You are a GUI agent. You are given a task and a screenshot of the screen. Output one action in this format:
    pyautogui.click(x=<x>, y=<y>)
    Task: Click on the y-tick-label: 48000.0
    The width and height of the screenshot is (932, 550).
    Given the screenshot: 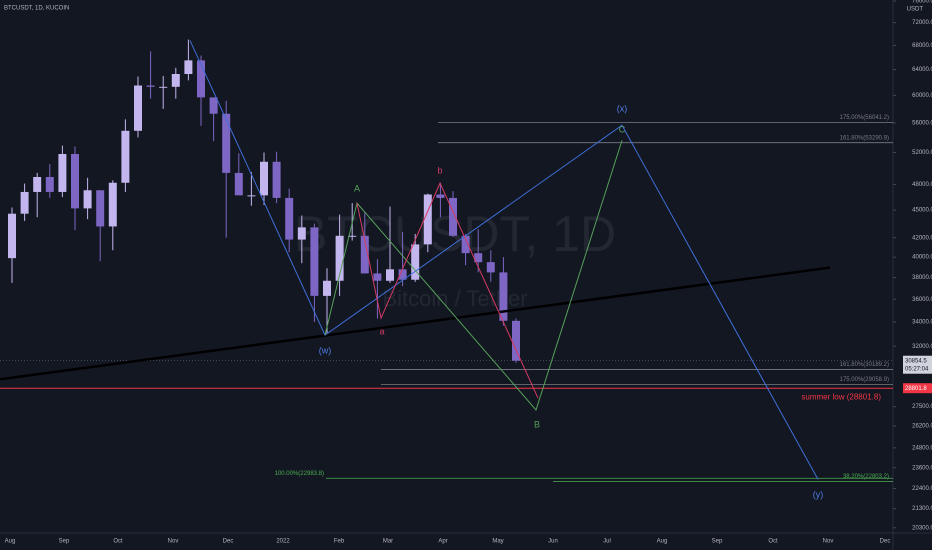 What is the action you would take?
    pyautogui.click(x=922, y=185)
    